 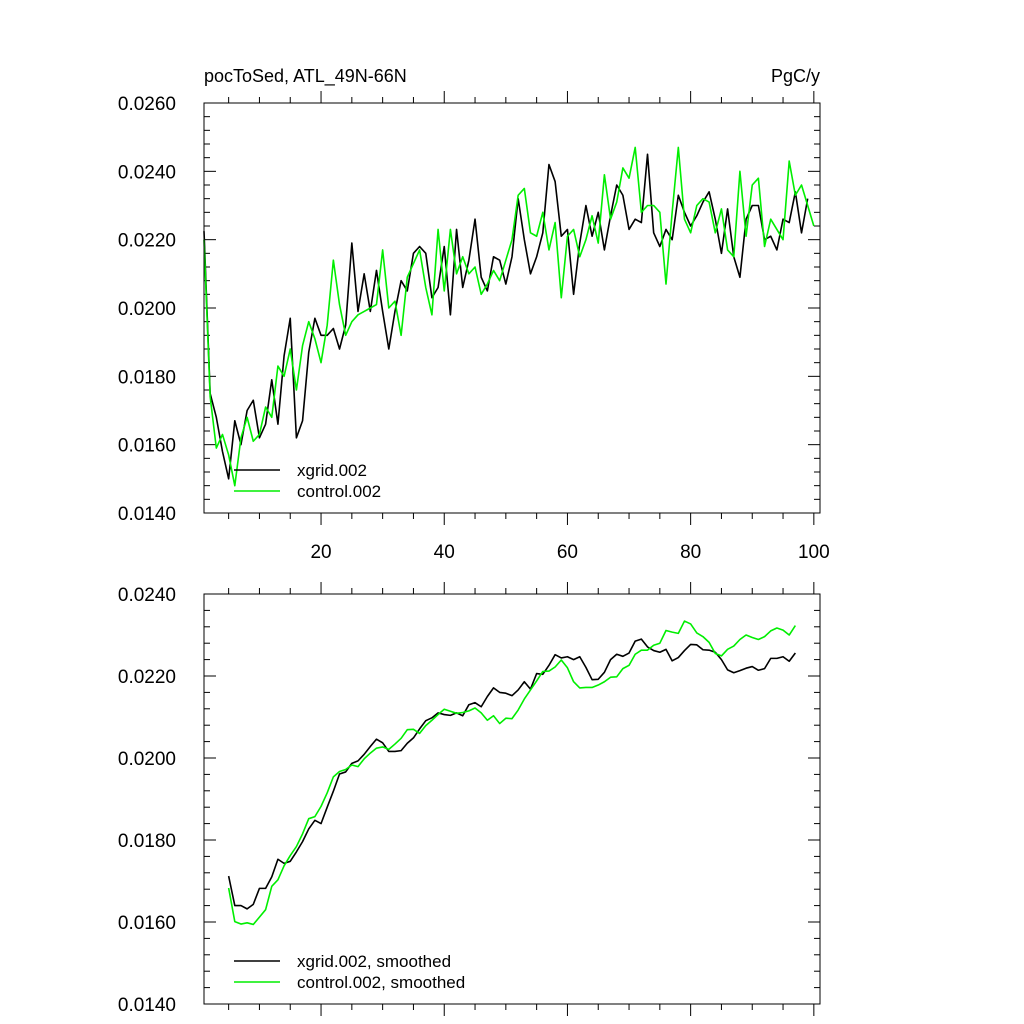 I want to click on legend-label-control-002: control.002, so click(x=339, y=491).